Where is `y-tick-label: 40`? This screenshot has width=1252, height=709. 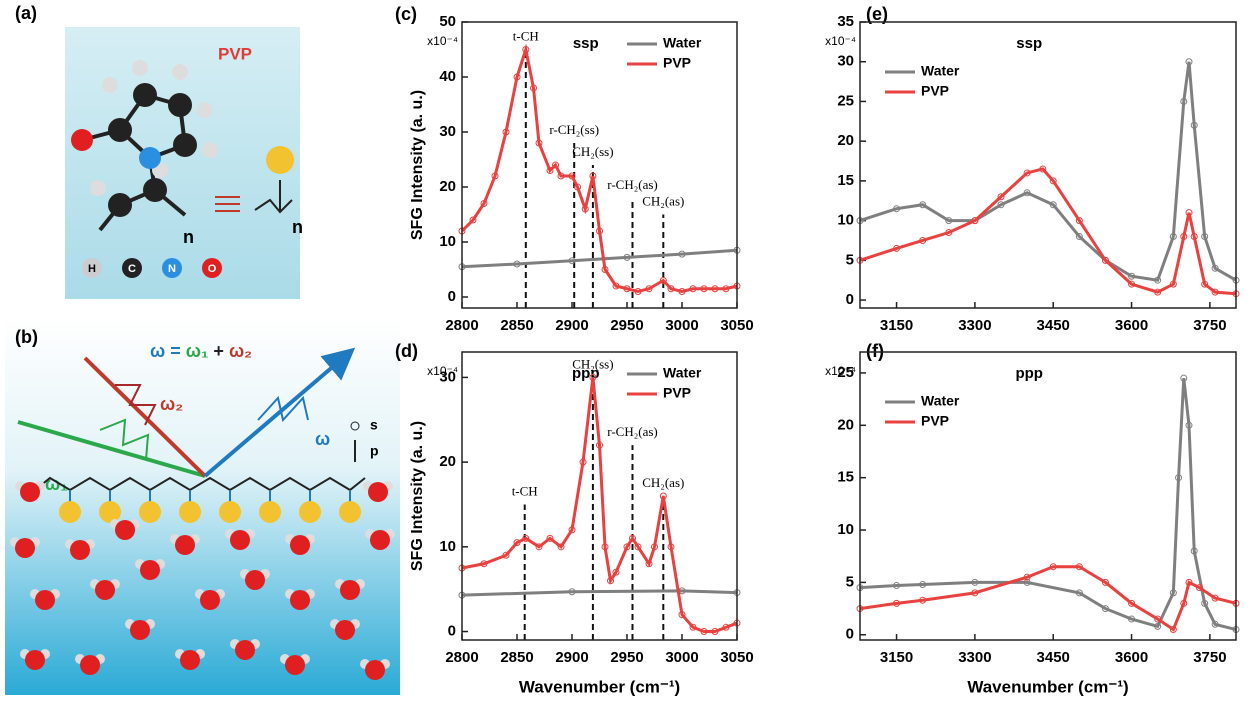
y-tick-label: 40 is located at coordinates (447, 76).